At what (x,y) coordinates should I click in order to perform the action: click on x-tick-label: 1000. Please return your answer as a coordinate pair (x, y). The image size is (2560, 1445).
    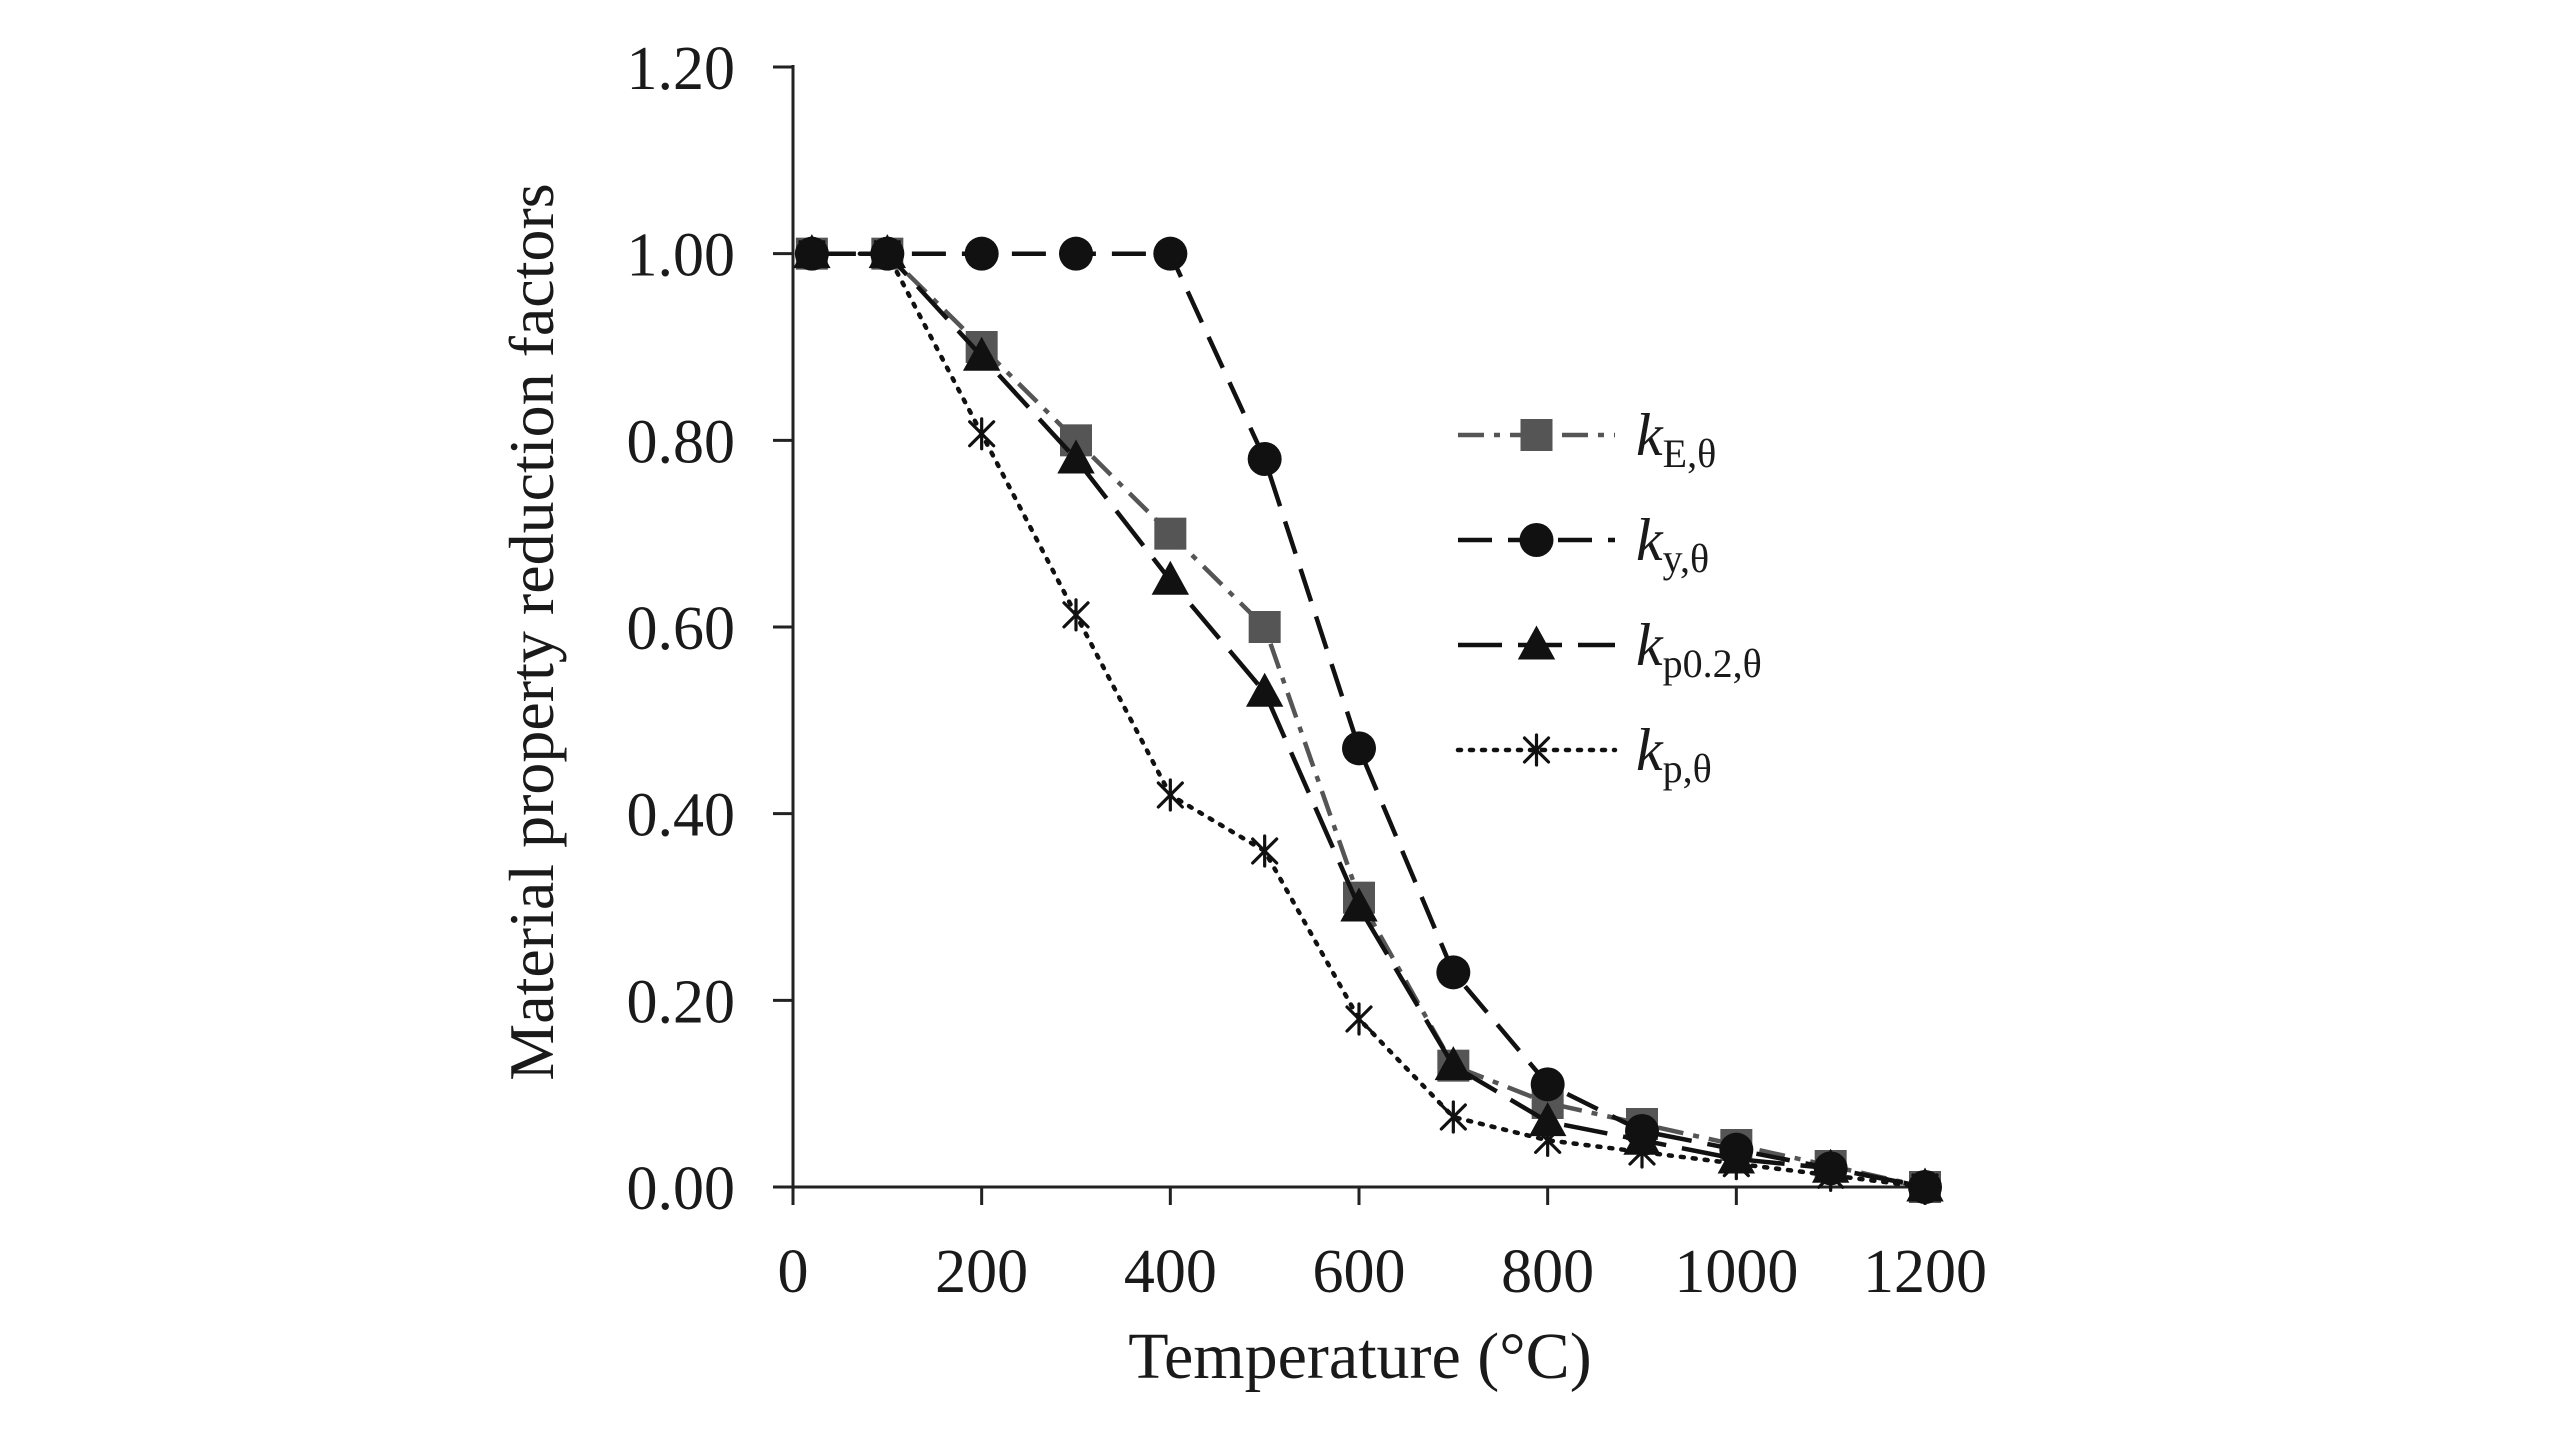
    Looking at the image, I should click on (1736, 1272).